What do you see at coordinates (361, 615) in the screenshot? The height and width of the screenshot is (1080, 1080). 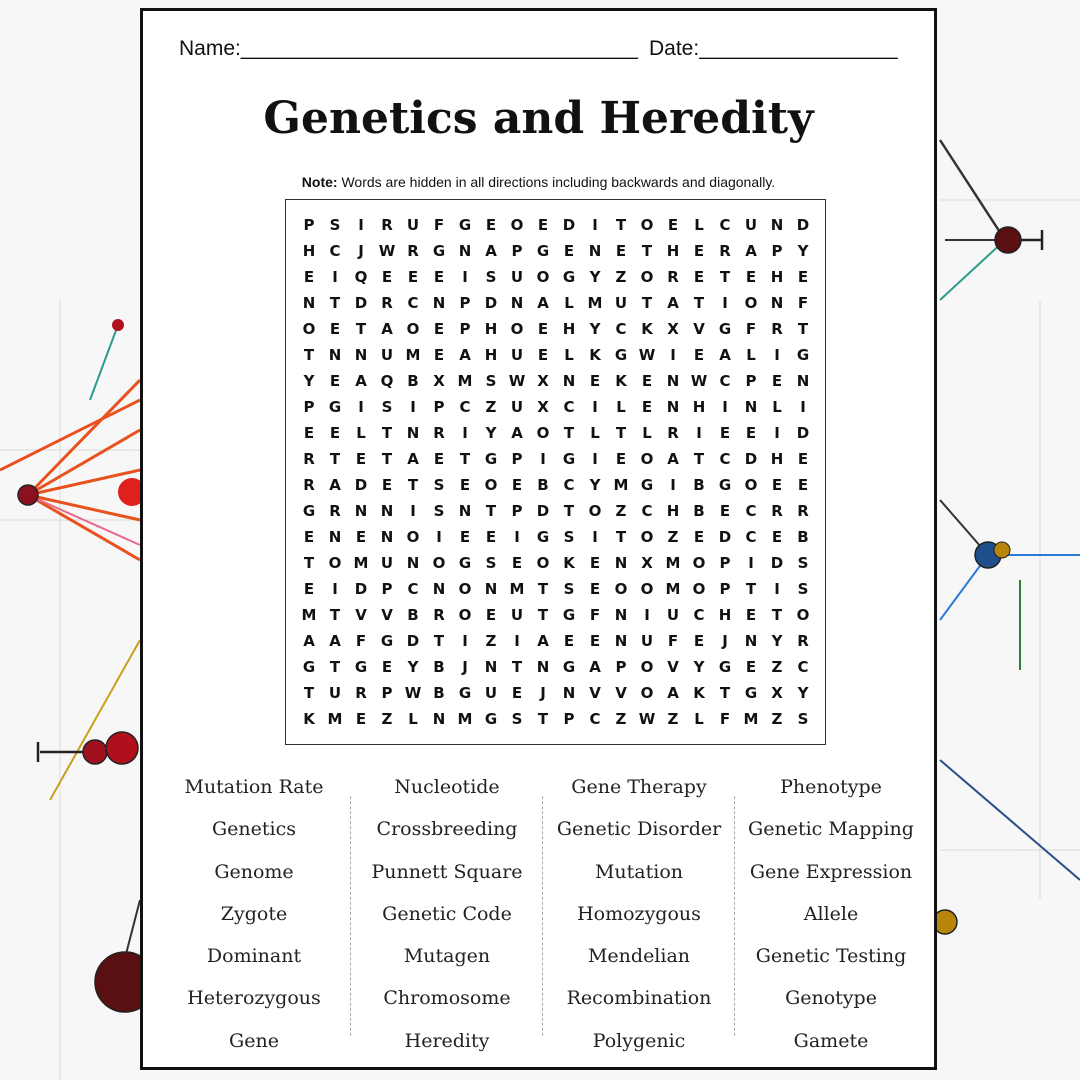 I see `grid-letter: V` at bounding box center [361, 615].